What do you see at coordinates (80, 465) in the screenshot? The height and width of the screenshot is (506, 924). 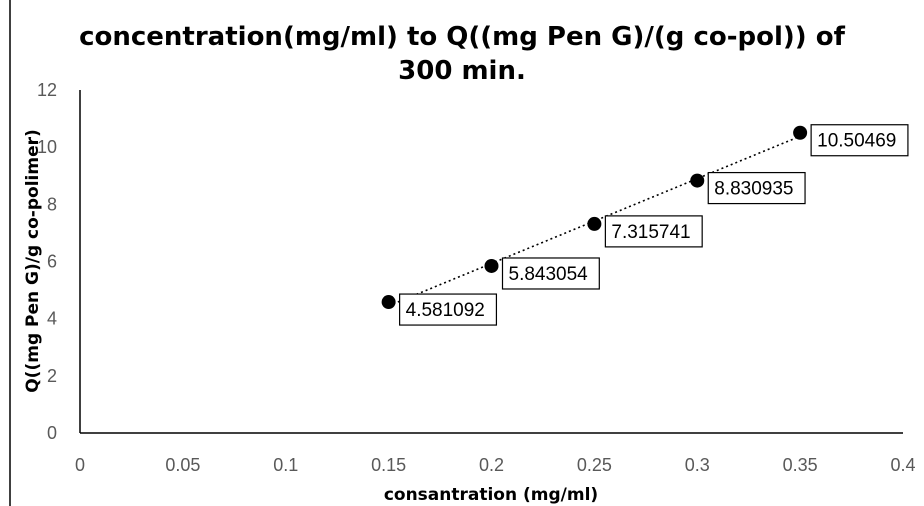 I see `x-tick-label: 0` at bounding box center [80, 465].